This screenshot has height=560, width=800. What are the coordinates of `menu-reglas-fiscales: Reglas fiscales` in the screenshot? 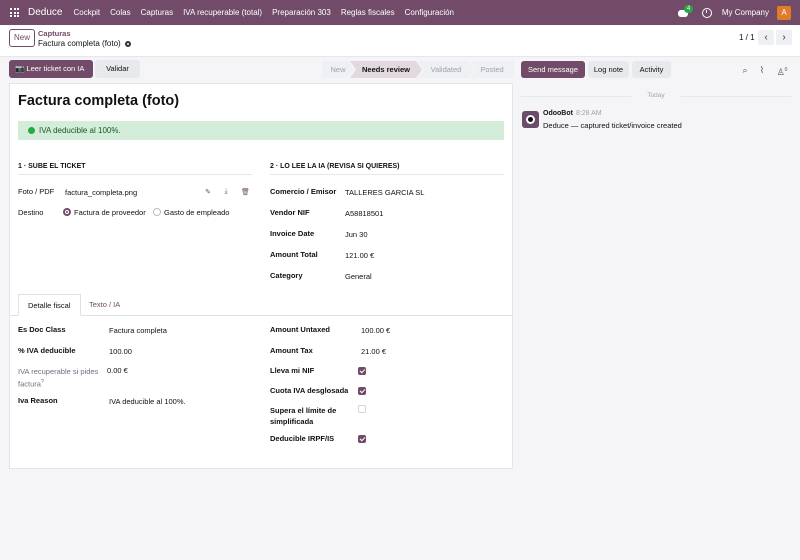 It's located at (367, 12).